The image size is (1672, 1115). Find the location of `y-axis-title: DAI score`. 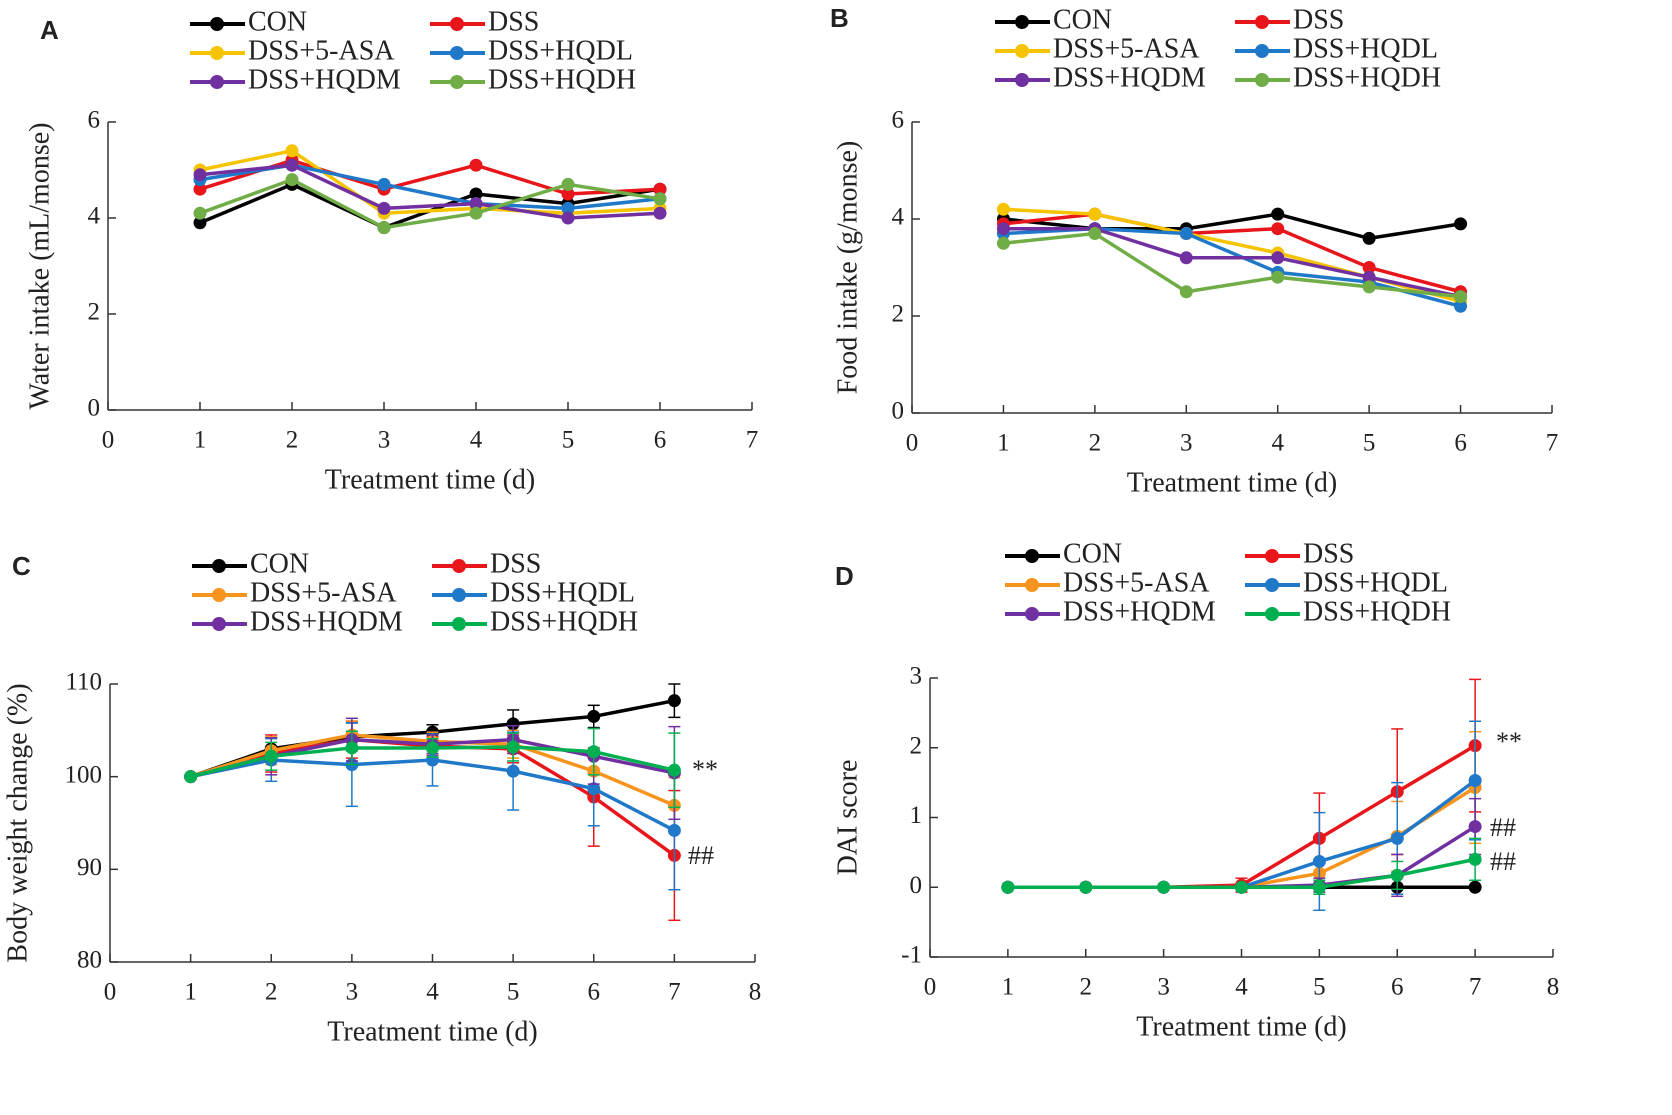

y-axis-title: DAI score is located at coordinates (847, 818).